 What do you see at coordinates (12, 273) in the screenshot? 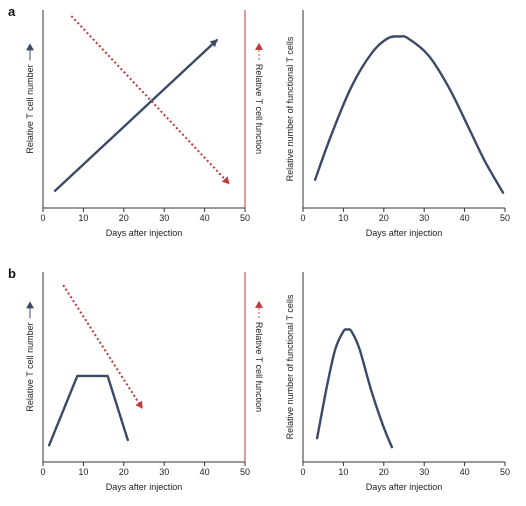
I see `panel-letter: b` at bounding box center [12, 273].